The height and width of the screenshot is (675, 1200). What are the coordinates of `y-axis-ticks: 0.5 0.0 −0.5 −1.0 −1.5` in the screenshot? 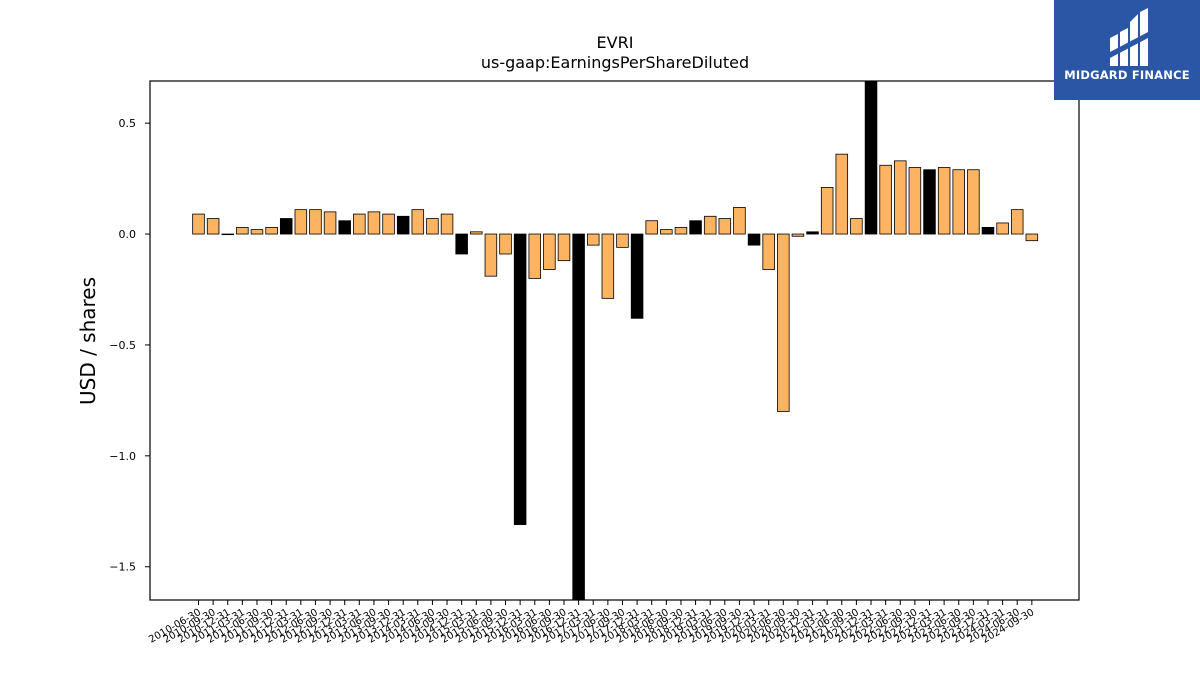 It's located at (129, 345).